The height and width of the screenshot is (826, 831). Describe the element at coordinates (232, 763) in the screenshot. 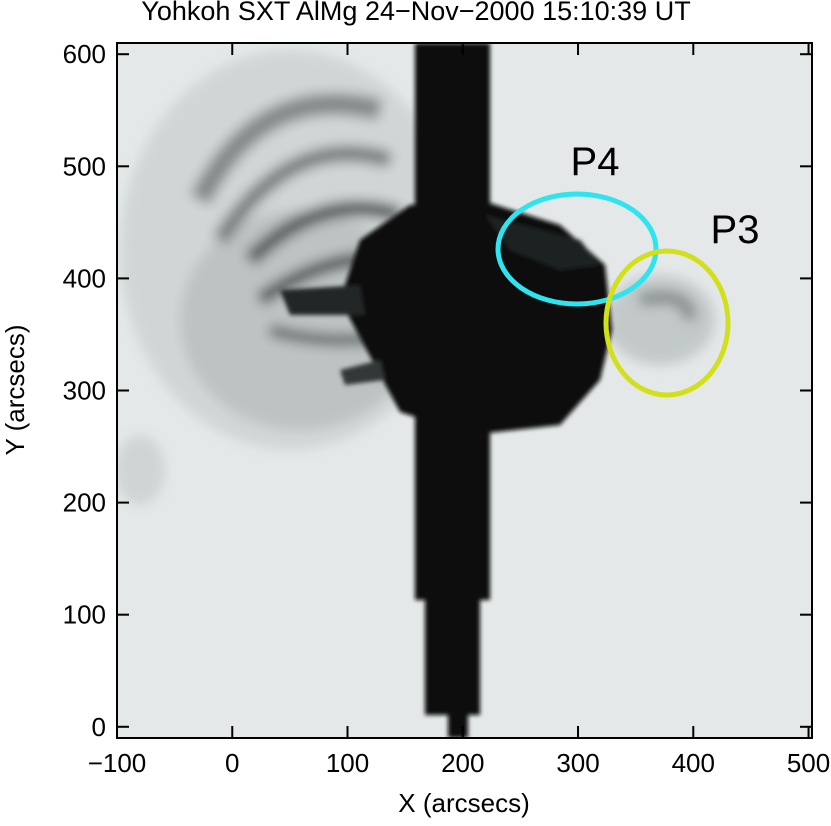

I see `x-tick-label: 0` at that location.